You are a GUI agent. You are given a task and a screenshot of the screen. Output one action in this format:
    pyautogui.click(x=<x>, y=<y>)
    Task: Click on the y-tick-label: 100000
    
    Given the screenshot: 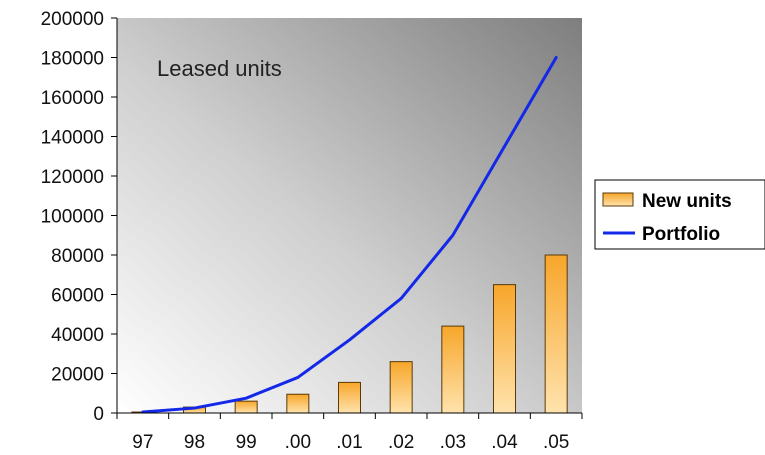 What is the action you would take?
    pyautogui.click(x=72, y=217)
    